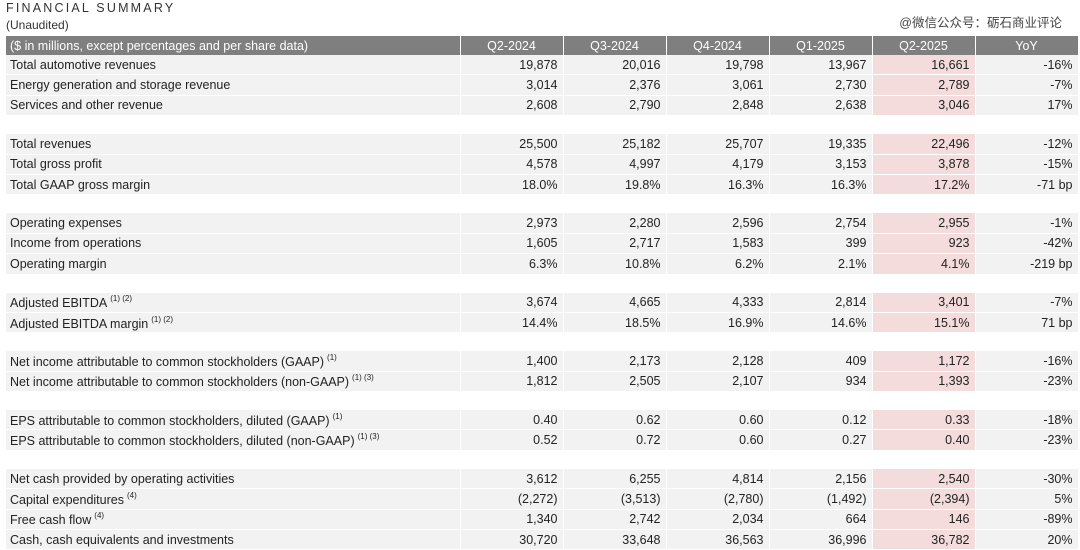 The height and width of the screenshot is (550, 1080). I want to click on value-cell: 0.60, so click(718, 420).